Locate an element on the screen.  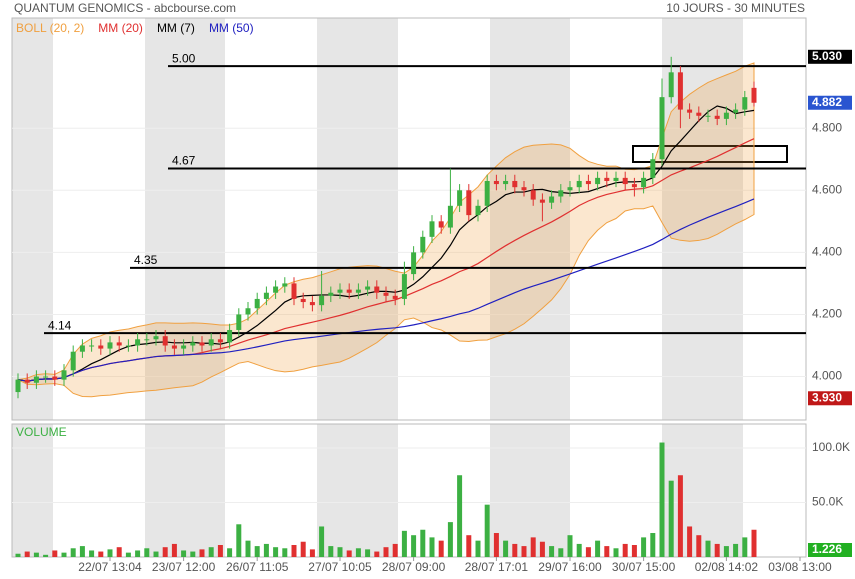
chart-title: QUANTUM GENOMICS - abcbourse.com is located at coordinates (125, 8).